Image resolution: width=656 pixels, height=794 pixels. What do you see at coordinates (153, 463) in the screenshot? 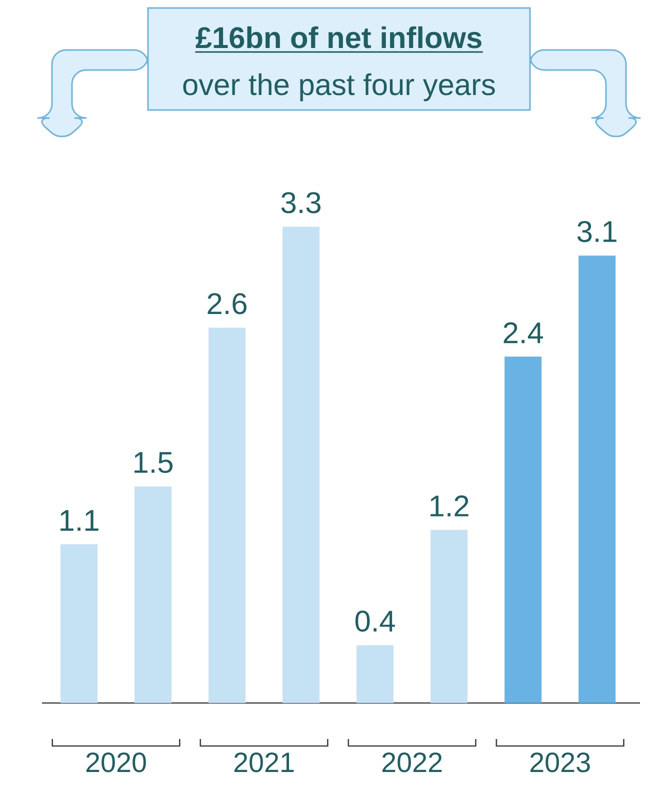
I see `data-label: 1.5` at bounding box center [153, 463].